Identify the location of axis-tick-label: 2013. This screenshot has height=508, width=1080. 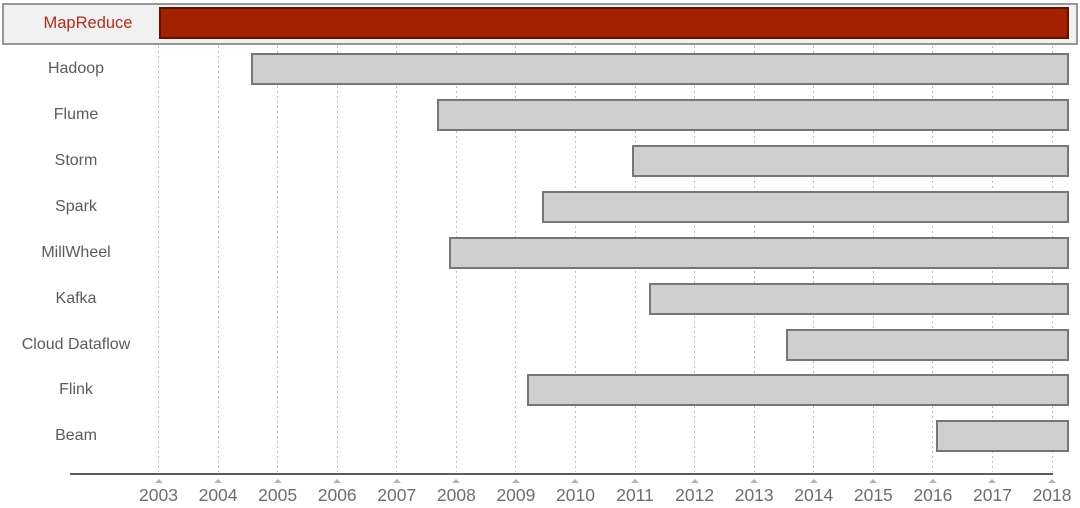
(754, 495).